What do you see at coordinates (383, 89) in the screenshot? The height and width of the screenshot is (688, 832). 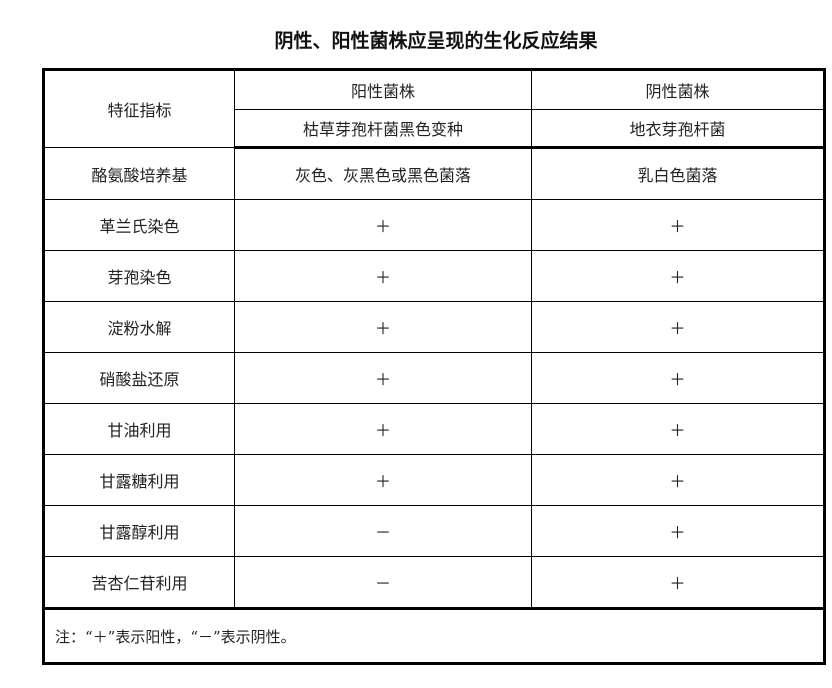 I see `header-positive-group: 阳性菌株` at bounding box center [383, 89].